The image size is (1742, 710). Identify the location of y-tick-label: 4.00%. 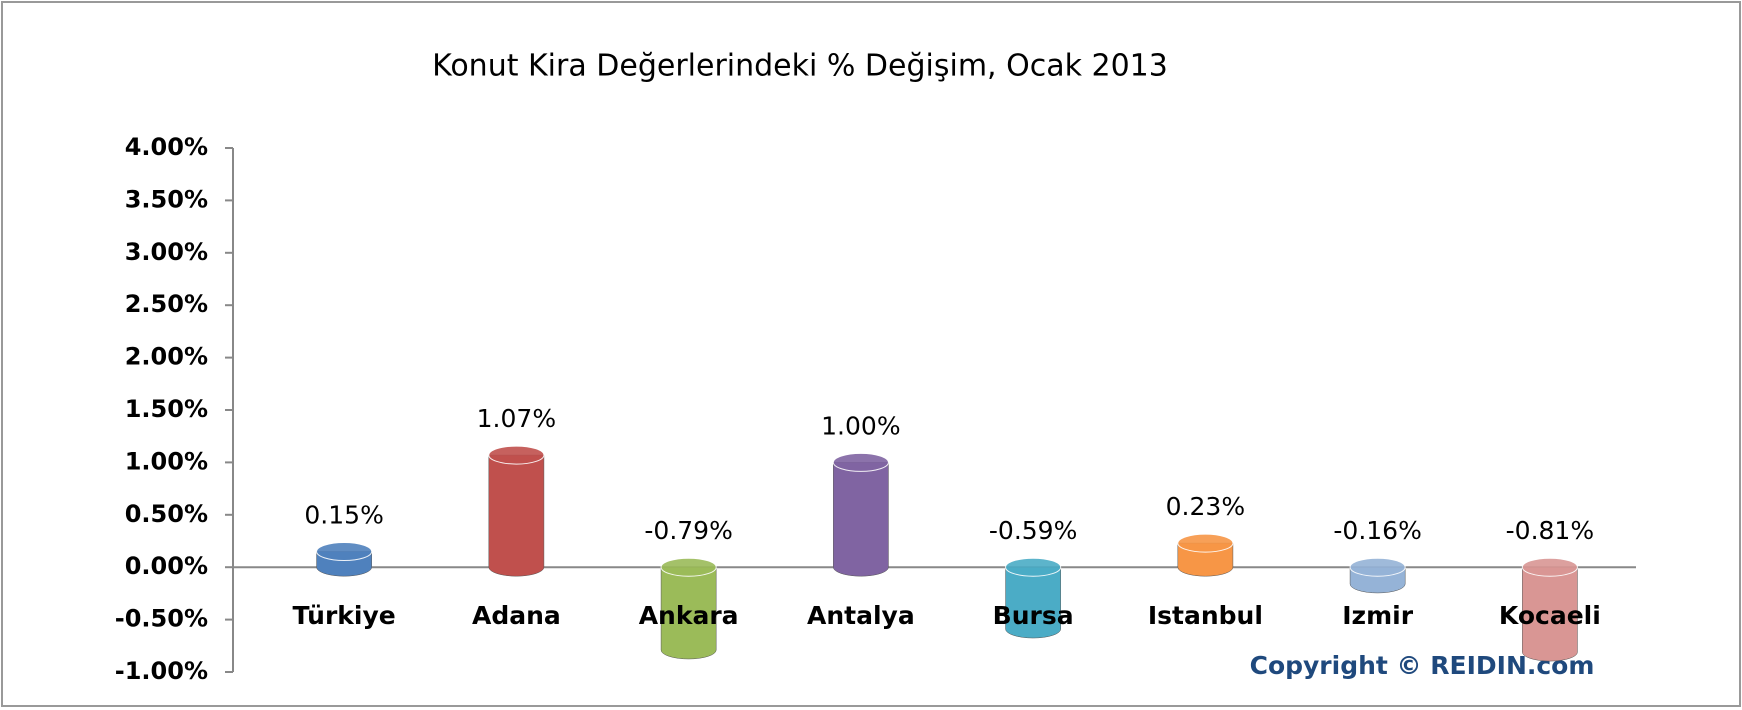
(166, 147).